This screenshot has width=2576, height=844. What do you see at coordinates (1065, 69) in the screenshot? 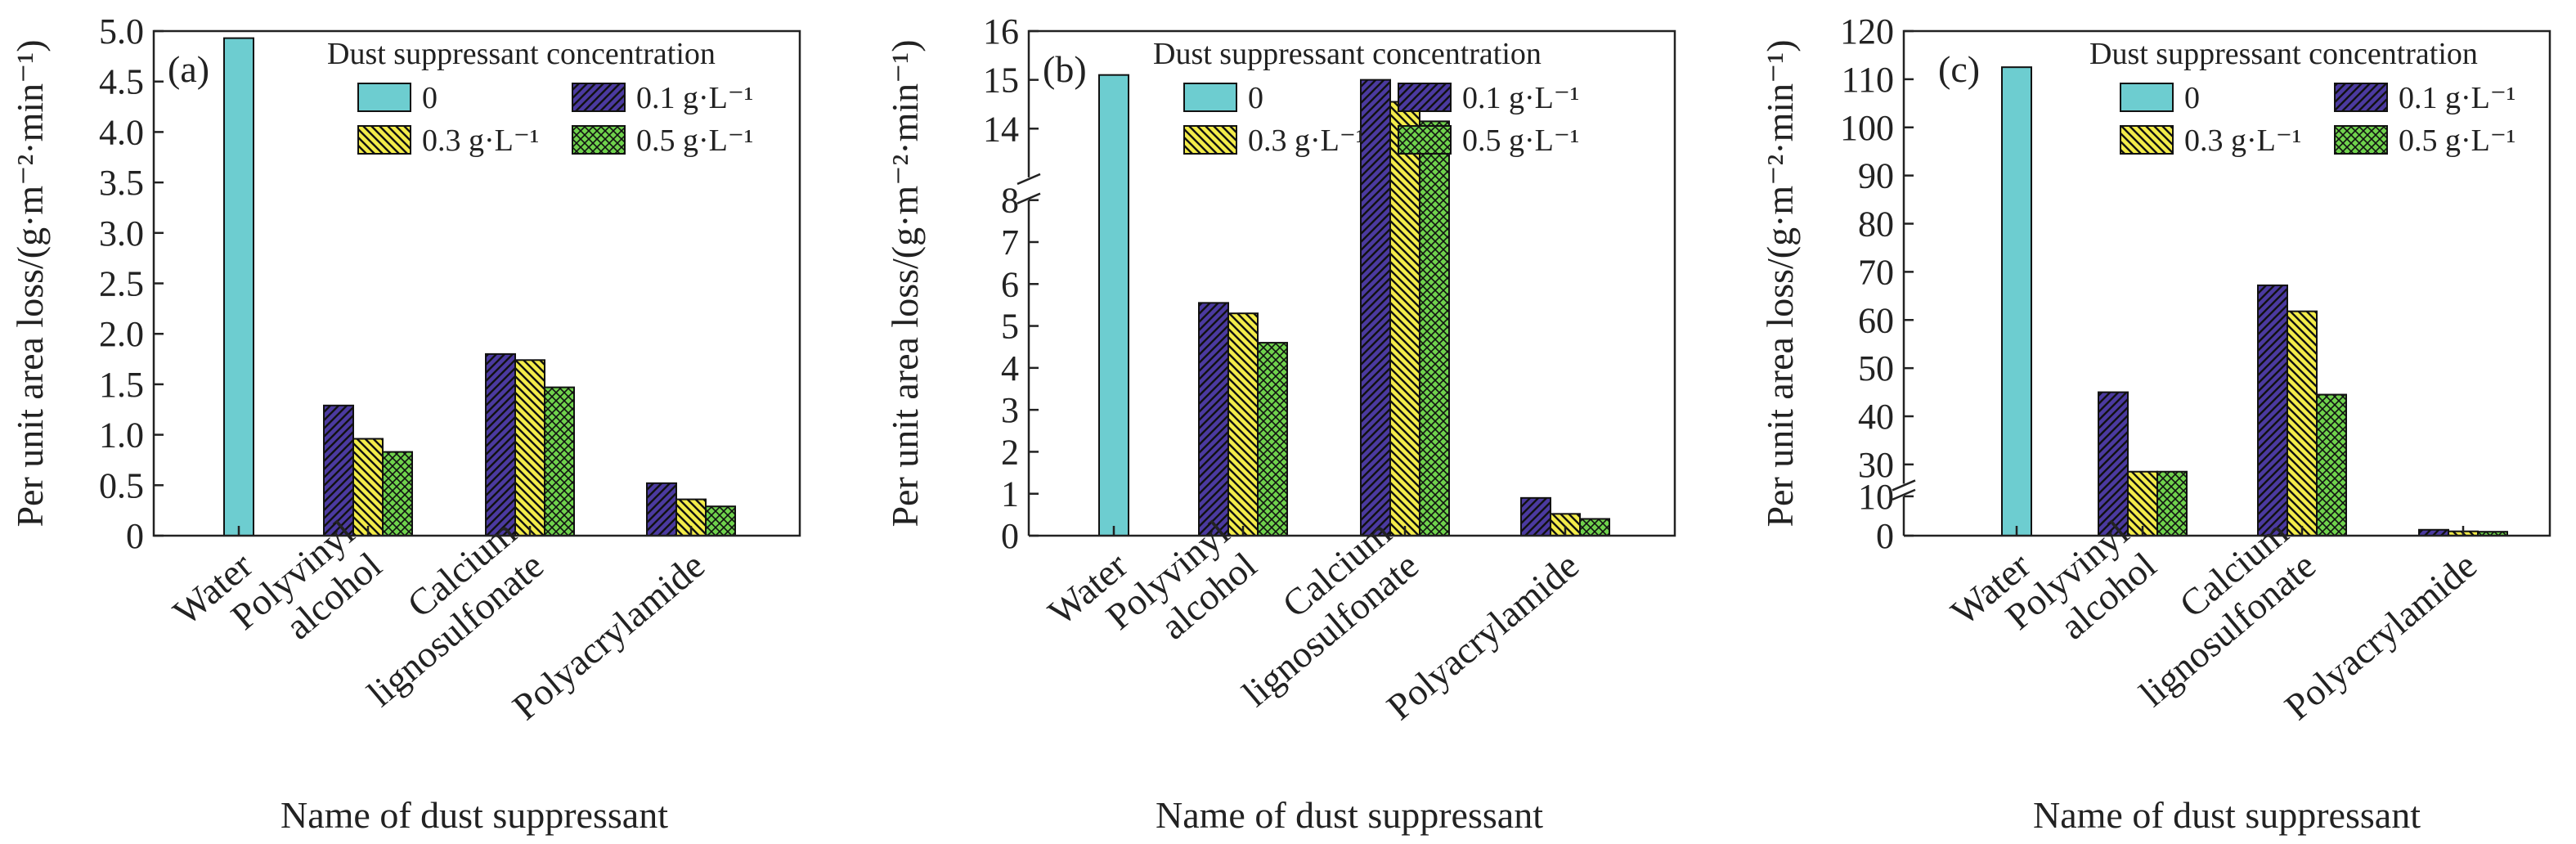
I see `panel-label: (b)` at bounding box center [1065, 69].